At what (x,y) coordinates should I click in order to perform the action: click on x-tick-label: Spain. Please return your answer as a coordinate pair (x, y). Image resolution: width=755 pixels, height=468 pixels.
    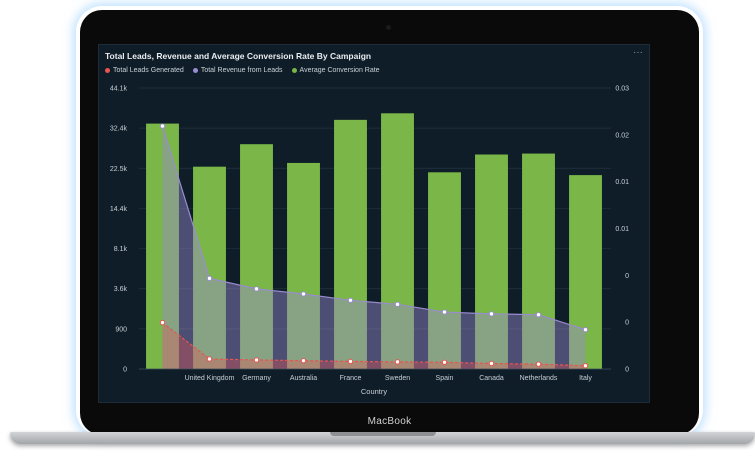
    Looking at the image, I should click on (445, 378).